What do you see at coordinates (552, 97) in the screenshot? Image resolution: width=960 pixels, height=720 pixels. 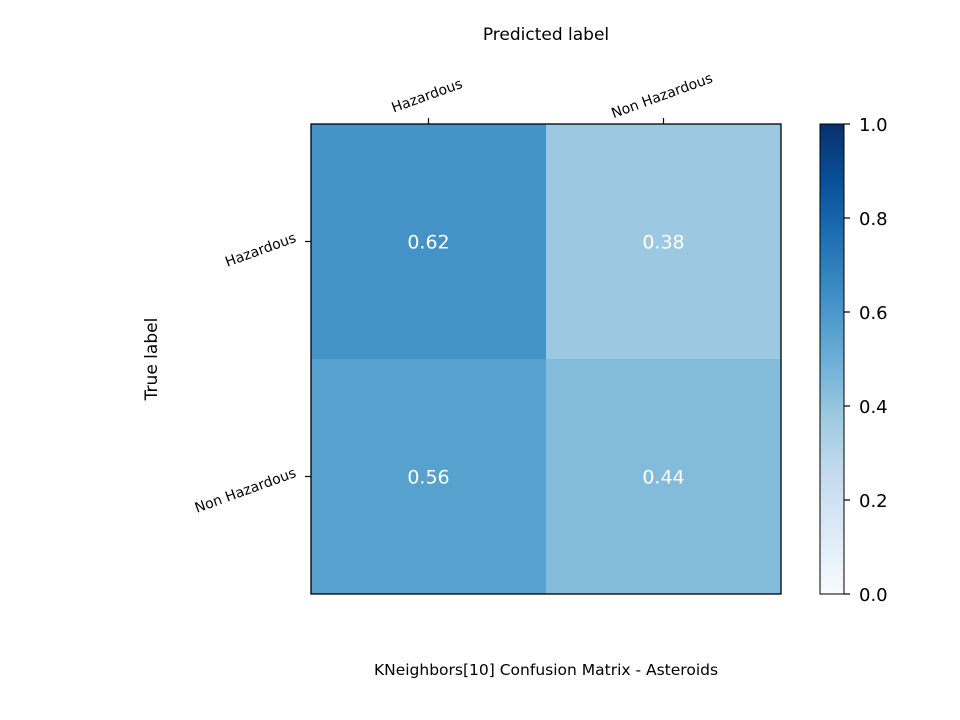 I see `x-axis-ticks: Hazardous Non Hazardous` at bounding box center [552, 97].